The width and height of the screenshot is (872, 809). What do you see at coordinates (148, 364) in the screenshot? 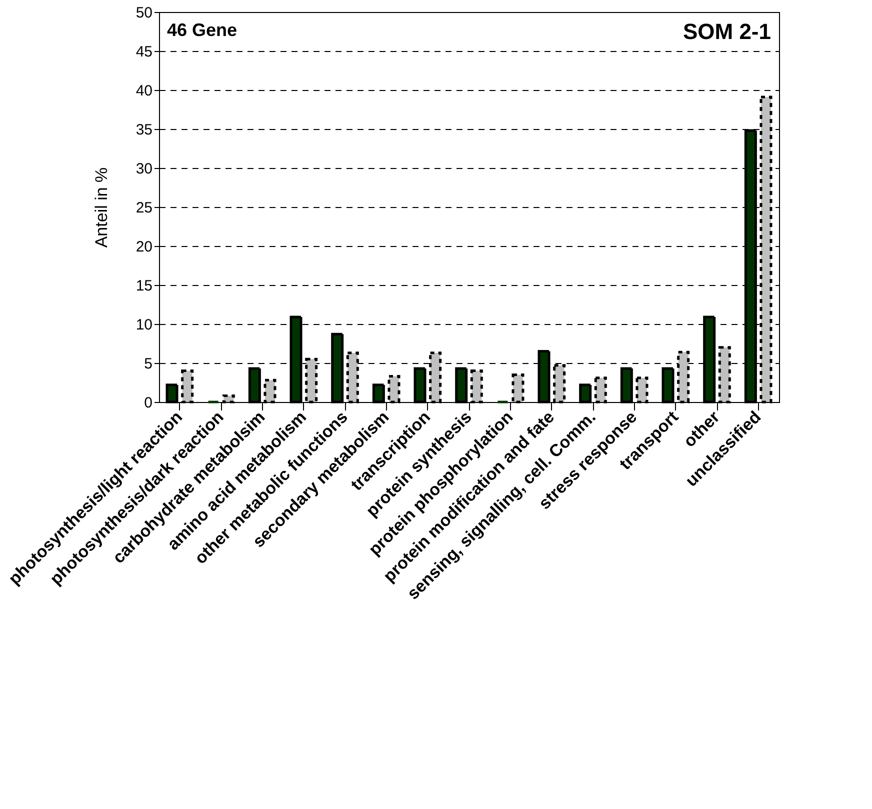
I see `y-tick-label: 5` at bounding box center [148, 364].